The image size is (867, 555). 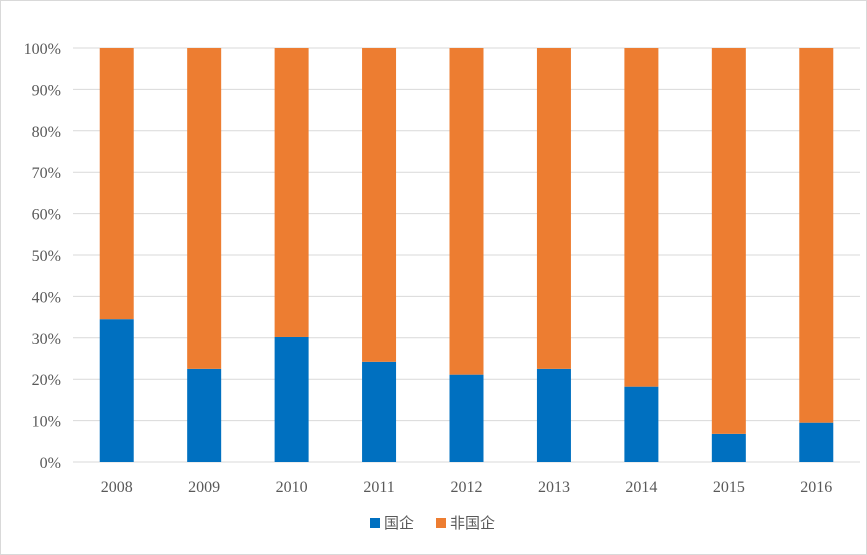 What do you see at coordinates (46, 339) in the screenshot?
I see `y-tick-label: 30%` at bounding box center [46, 339].